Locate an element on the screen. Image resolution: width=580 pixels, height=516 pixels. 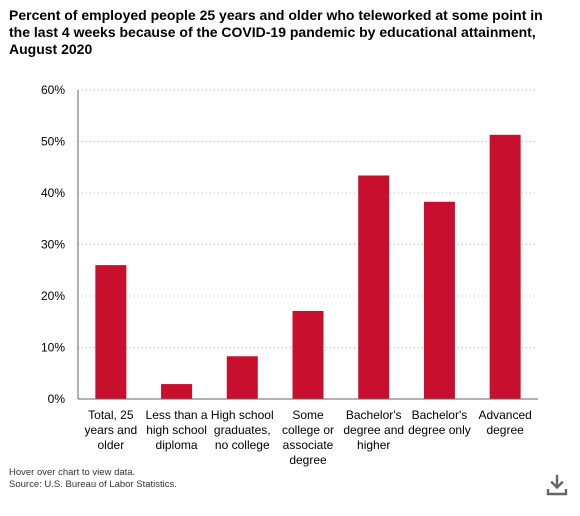
bar: High school graduates, no college: 8.3% is located at coordinates (242, 377).